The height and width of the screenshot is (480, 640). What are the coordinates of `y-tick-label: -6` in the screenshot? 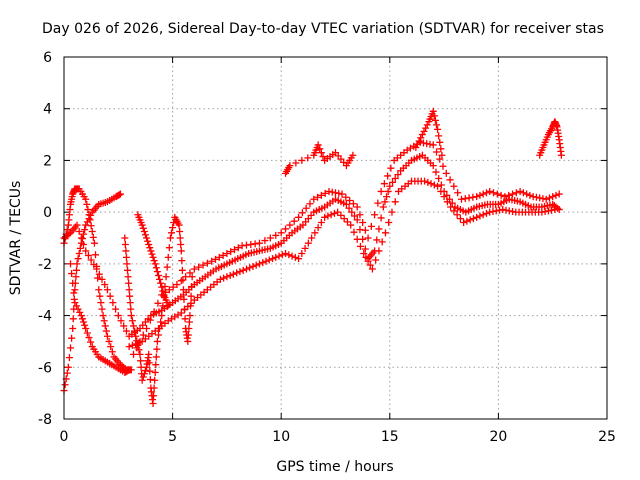 It's located at (45, 368).